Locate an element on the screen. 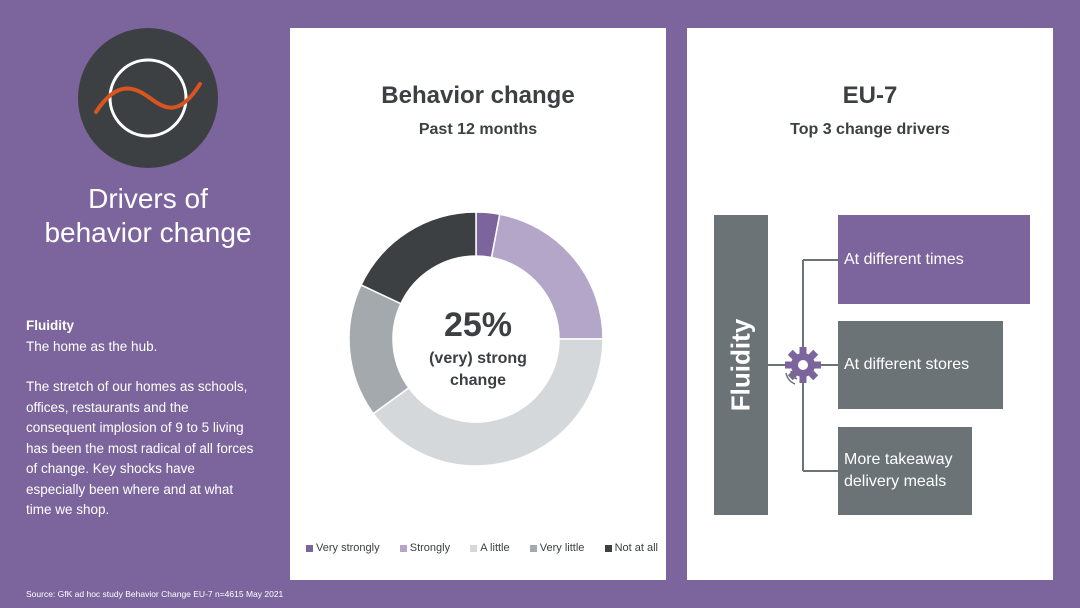 This screenshot has width=1080, height=608. legend-item-not-at-all: Not at all is located at coordinates (631, 548).